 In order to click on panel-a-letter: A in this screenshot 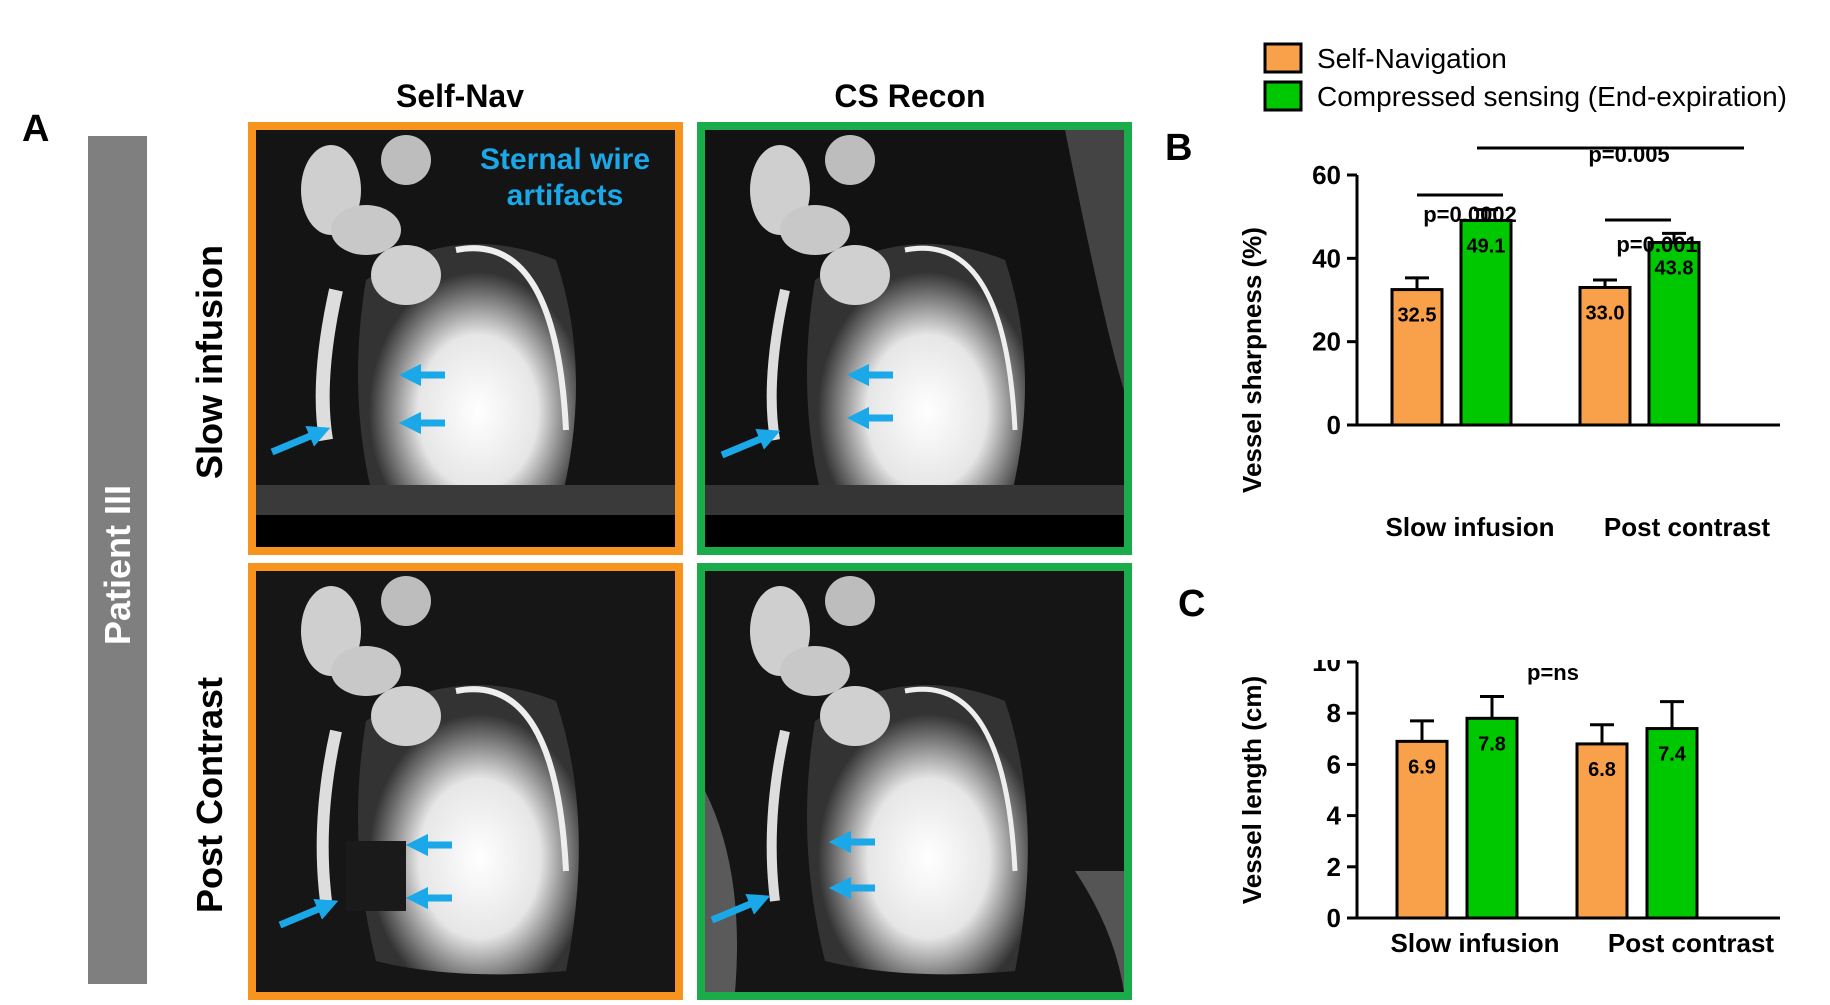, I will do `click(36, 129)`.